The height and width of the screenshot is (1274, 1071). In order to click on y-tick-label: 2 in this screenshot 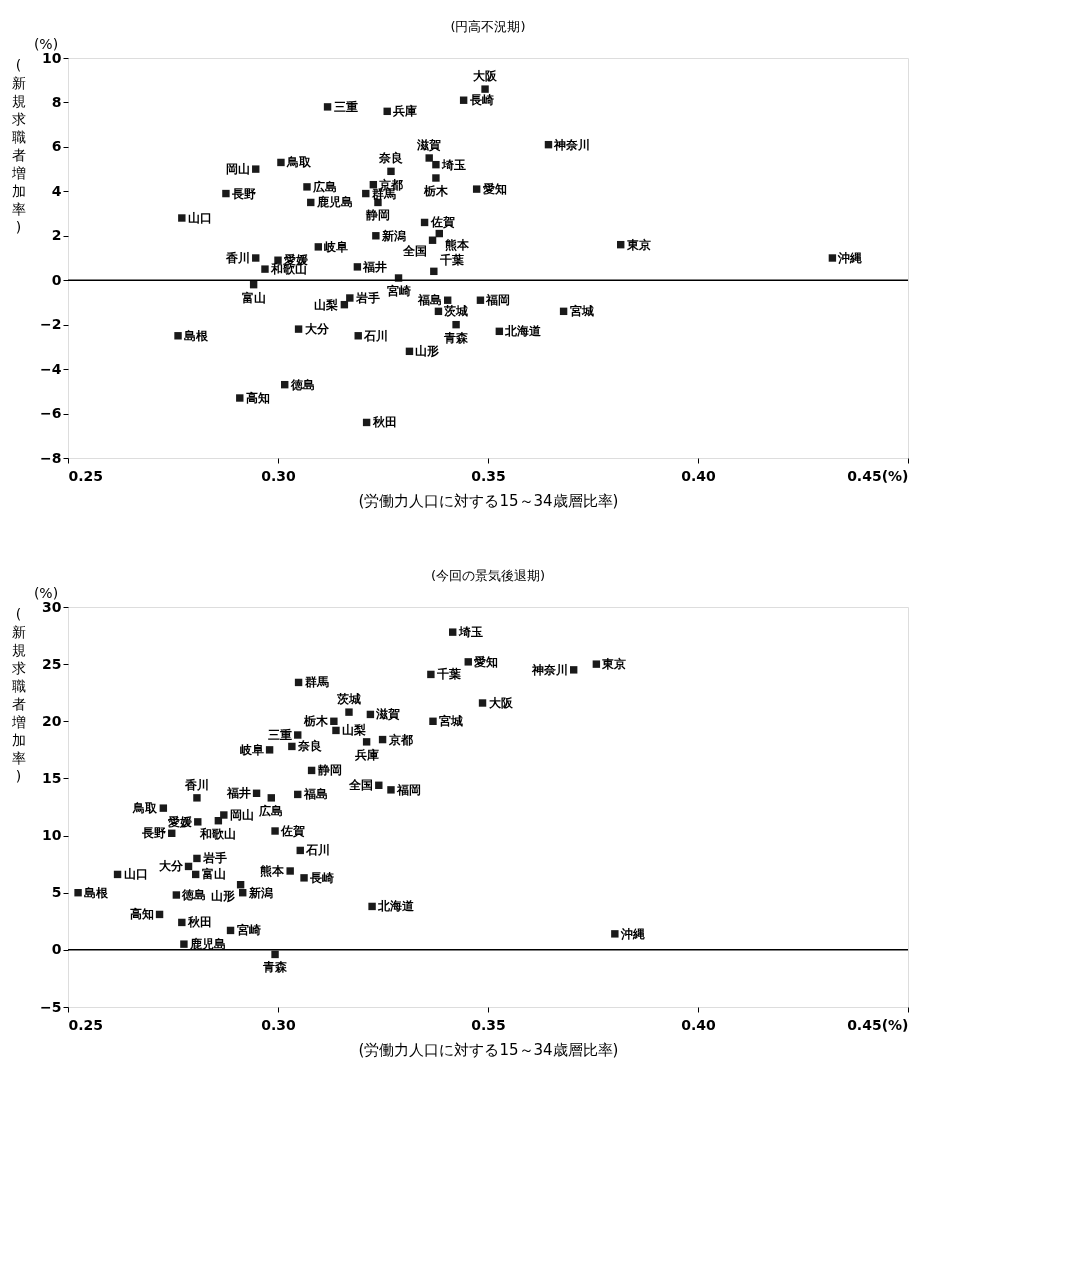, I will do `click(56, 235)`.